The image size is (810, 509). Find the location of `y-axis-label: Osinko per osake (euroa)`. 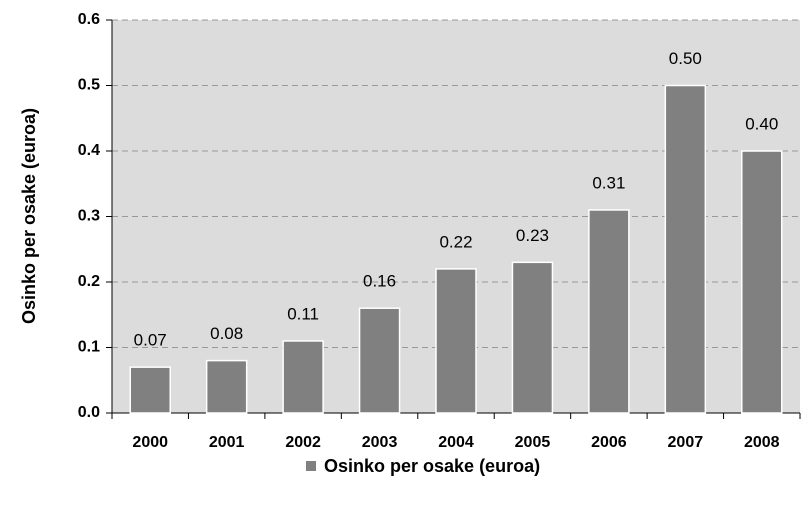

y-axis-label: Osinko per osake (euroa) is located at coordinates (29, 216).